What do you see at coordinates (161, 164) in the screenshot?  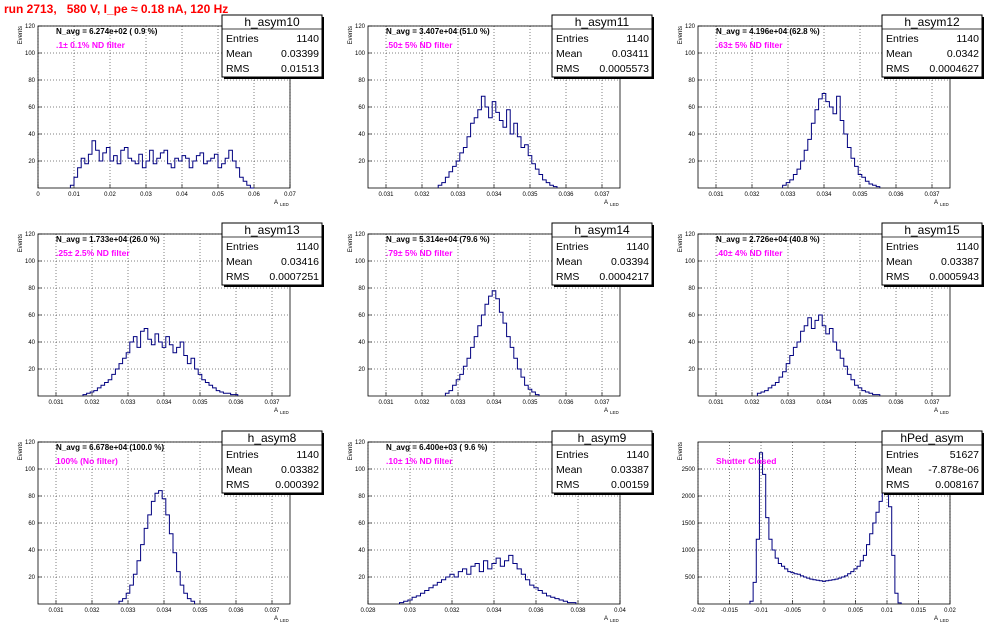 I see `histogram-line-h_asym10` at bounding box center [161, 164].